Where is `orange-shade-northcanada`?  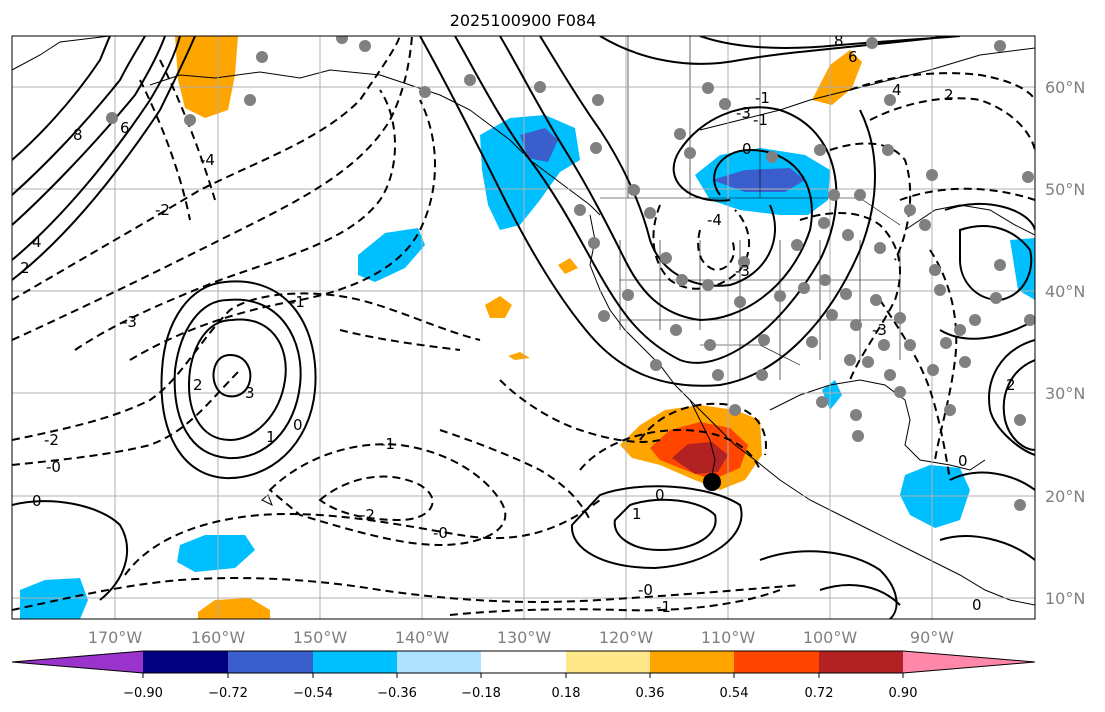 orange-shade-northcanada is located at coordinates (837, 77).